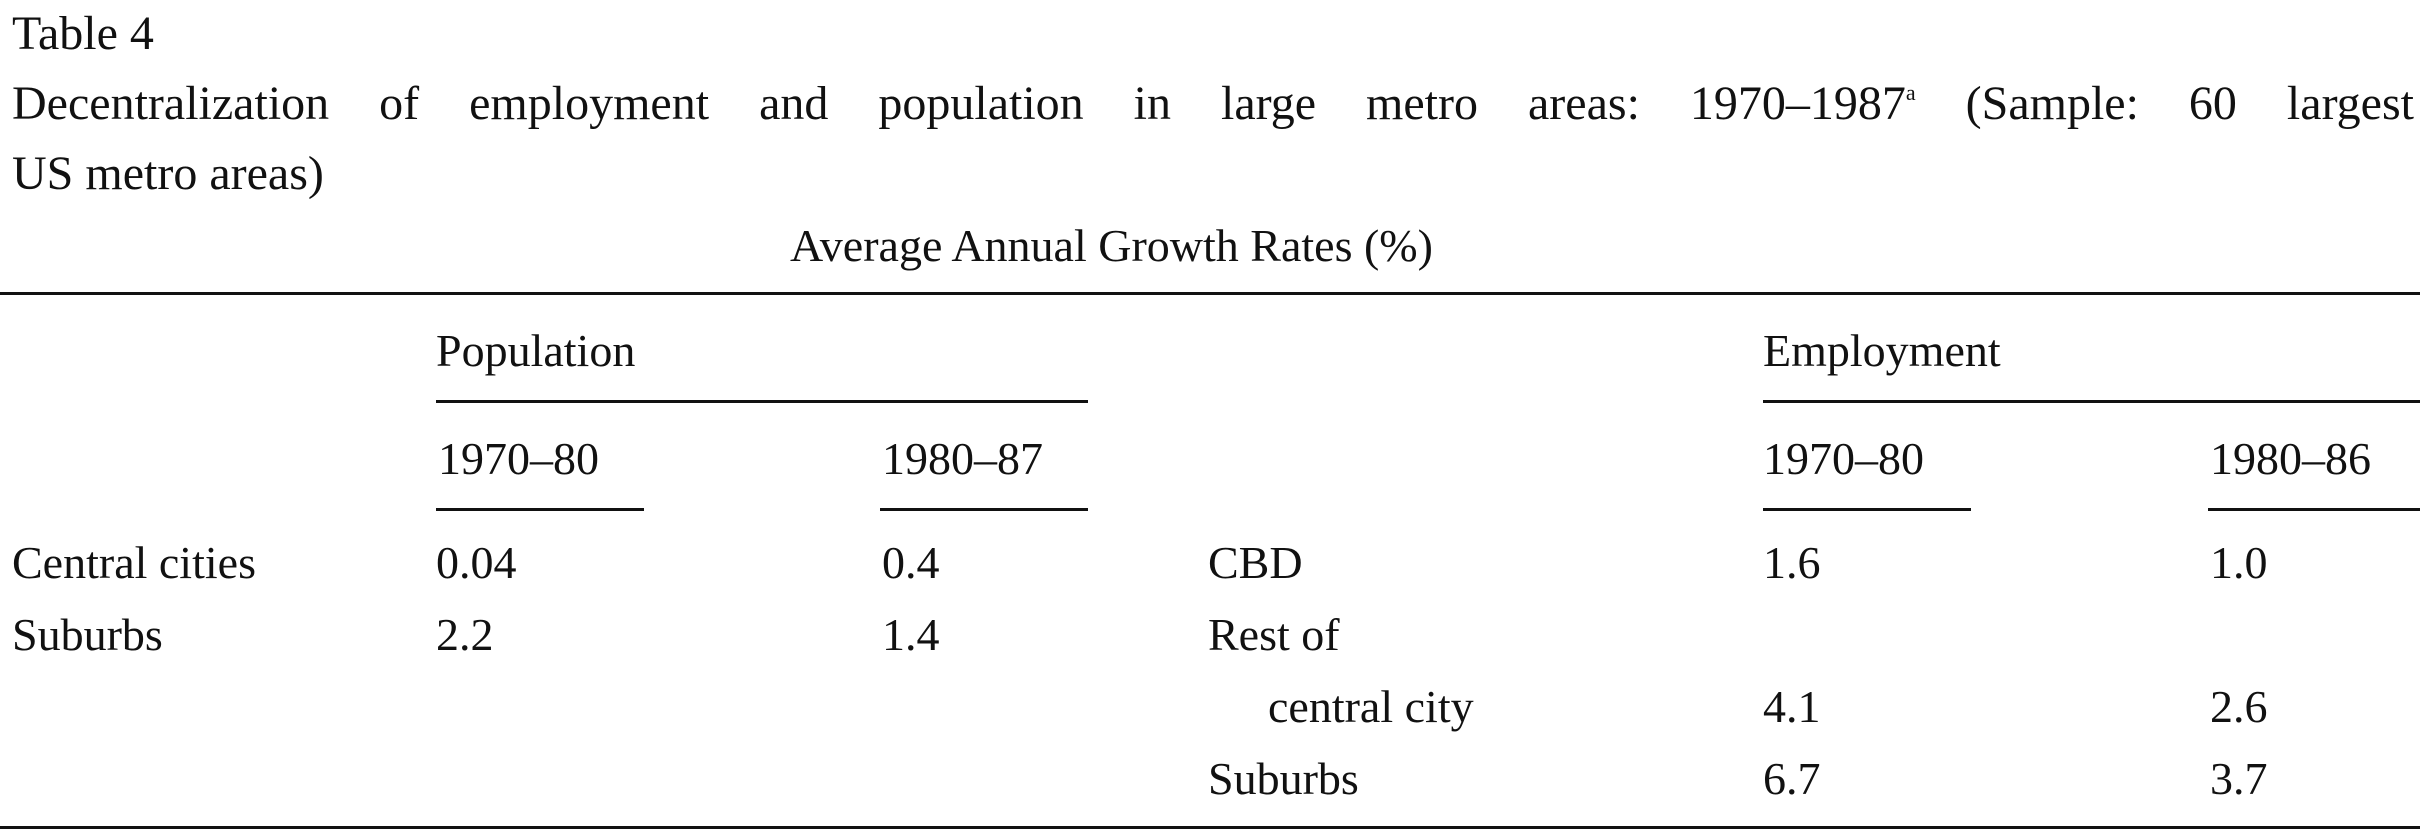  What do you see at coordinates (134, 562) in the screenshot?
I see `population-row-label: Central cities` at bounding box center [134, 562].